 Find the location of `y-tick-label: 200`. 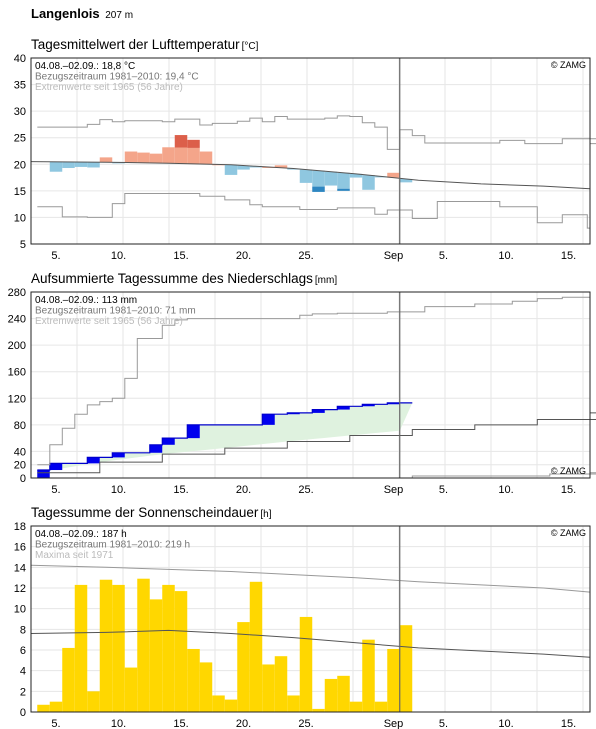

y-tick-label: 200 is located at coordinates (17, 346).